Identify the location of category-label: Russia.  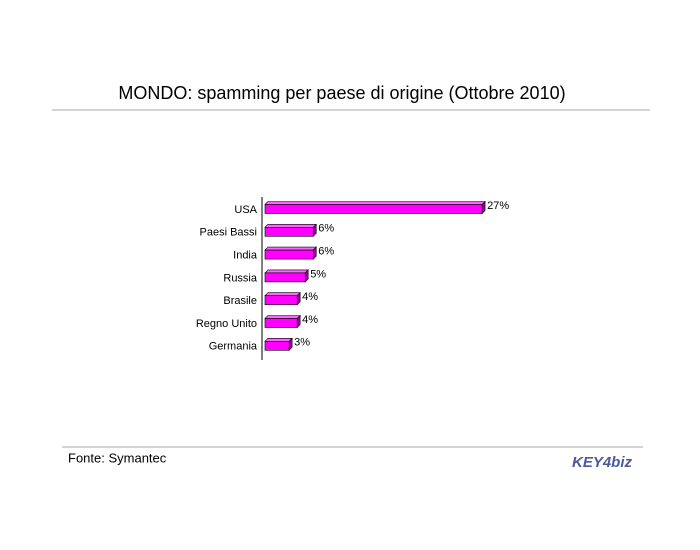
(240, 278).